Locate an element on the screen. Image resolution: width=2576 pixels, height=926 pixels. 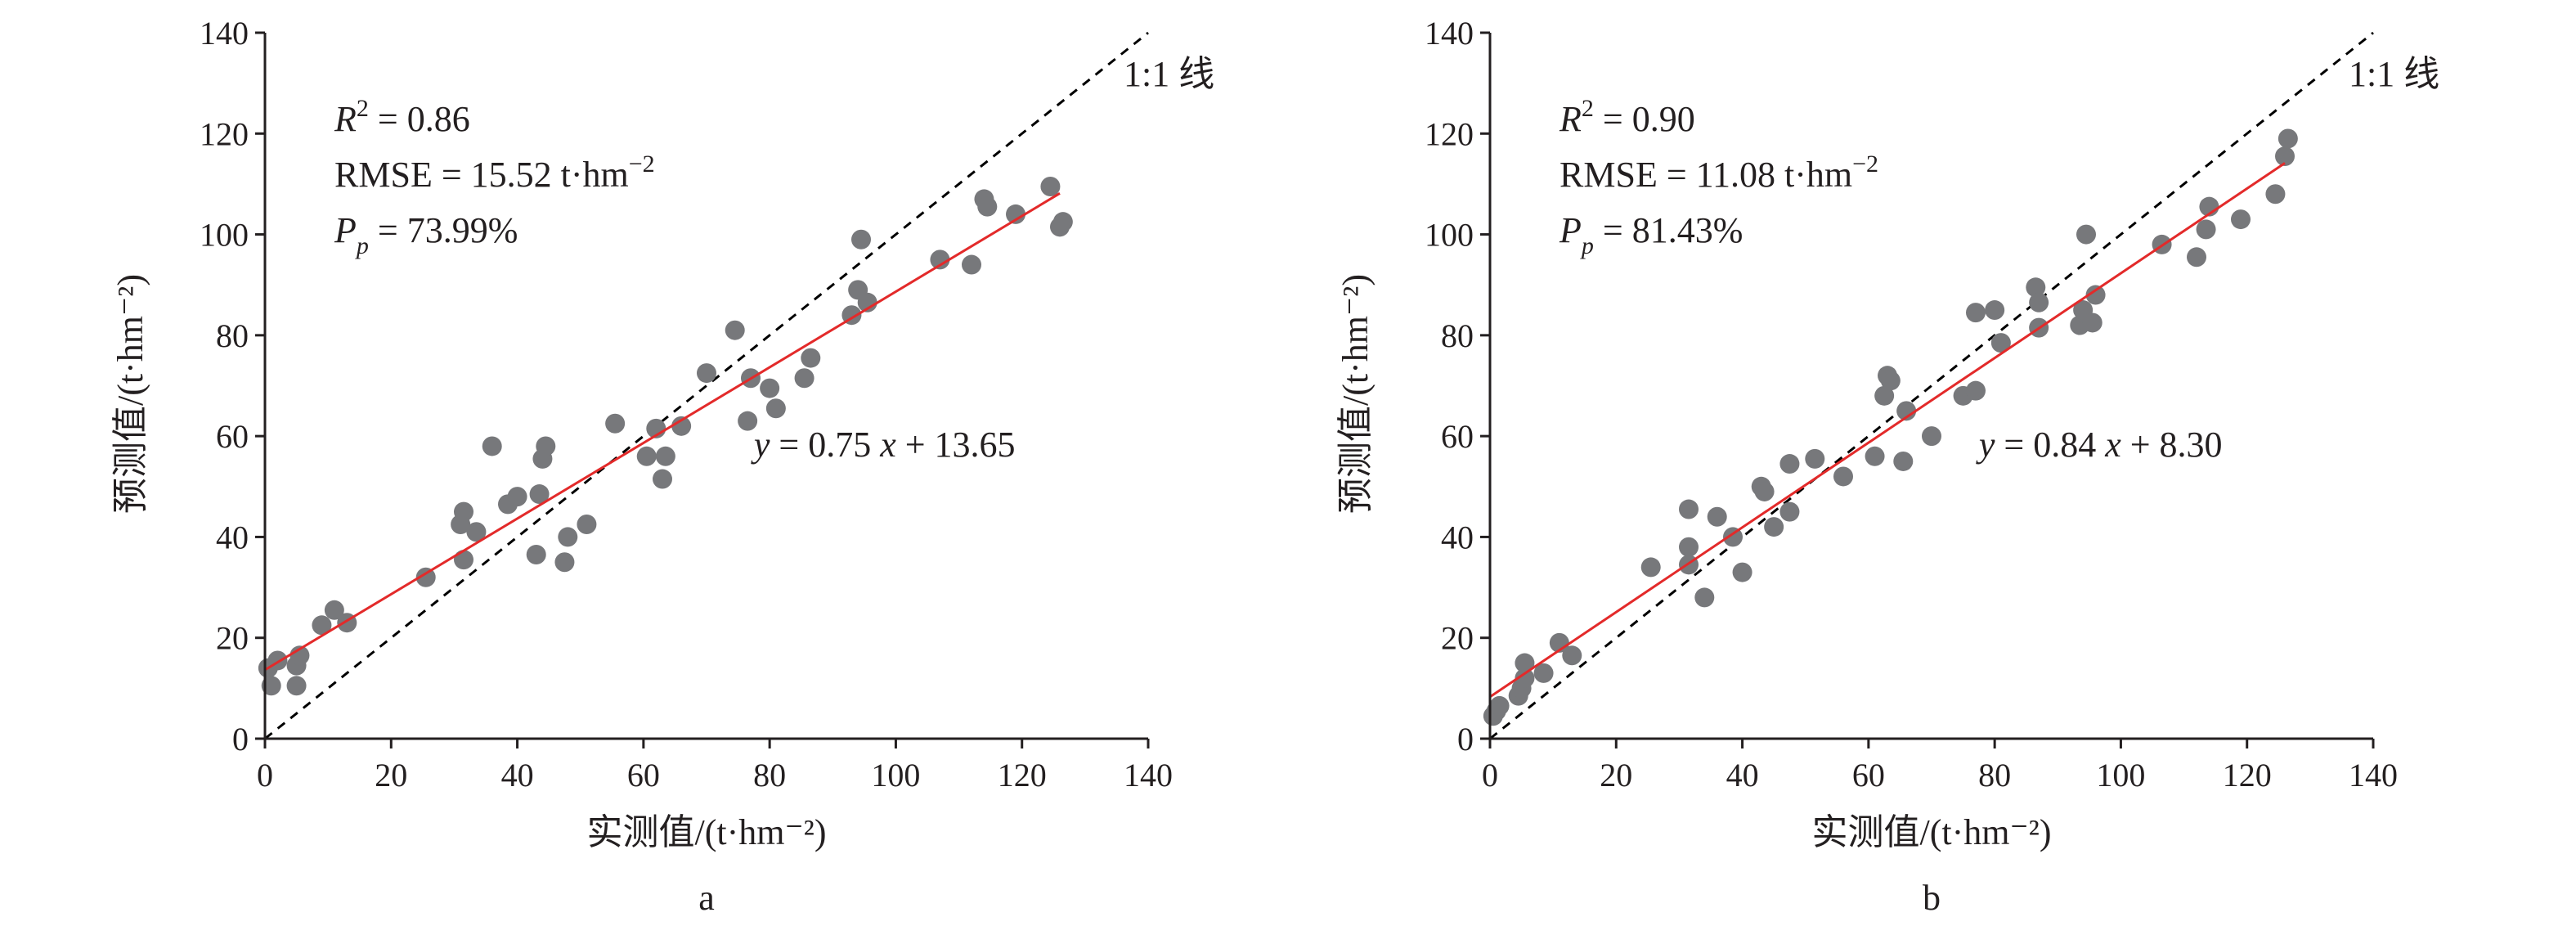
y-axis-title: 预测值/(t·hm⁻²) is located at coordinates (130, 394).